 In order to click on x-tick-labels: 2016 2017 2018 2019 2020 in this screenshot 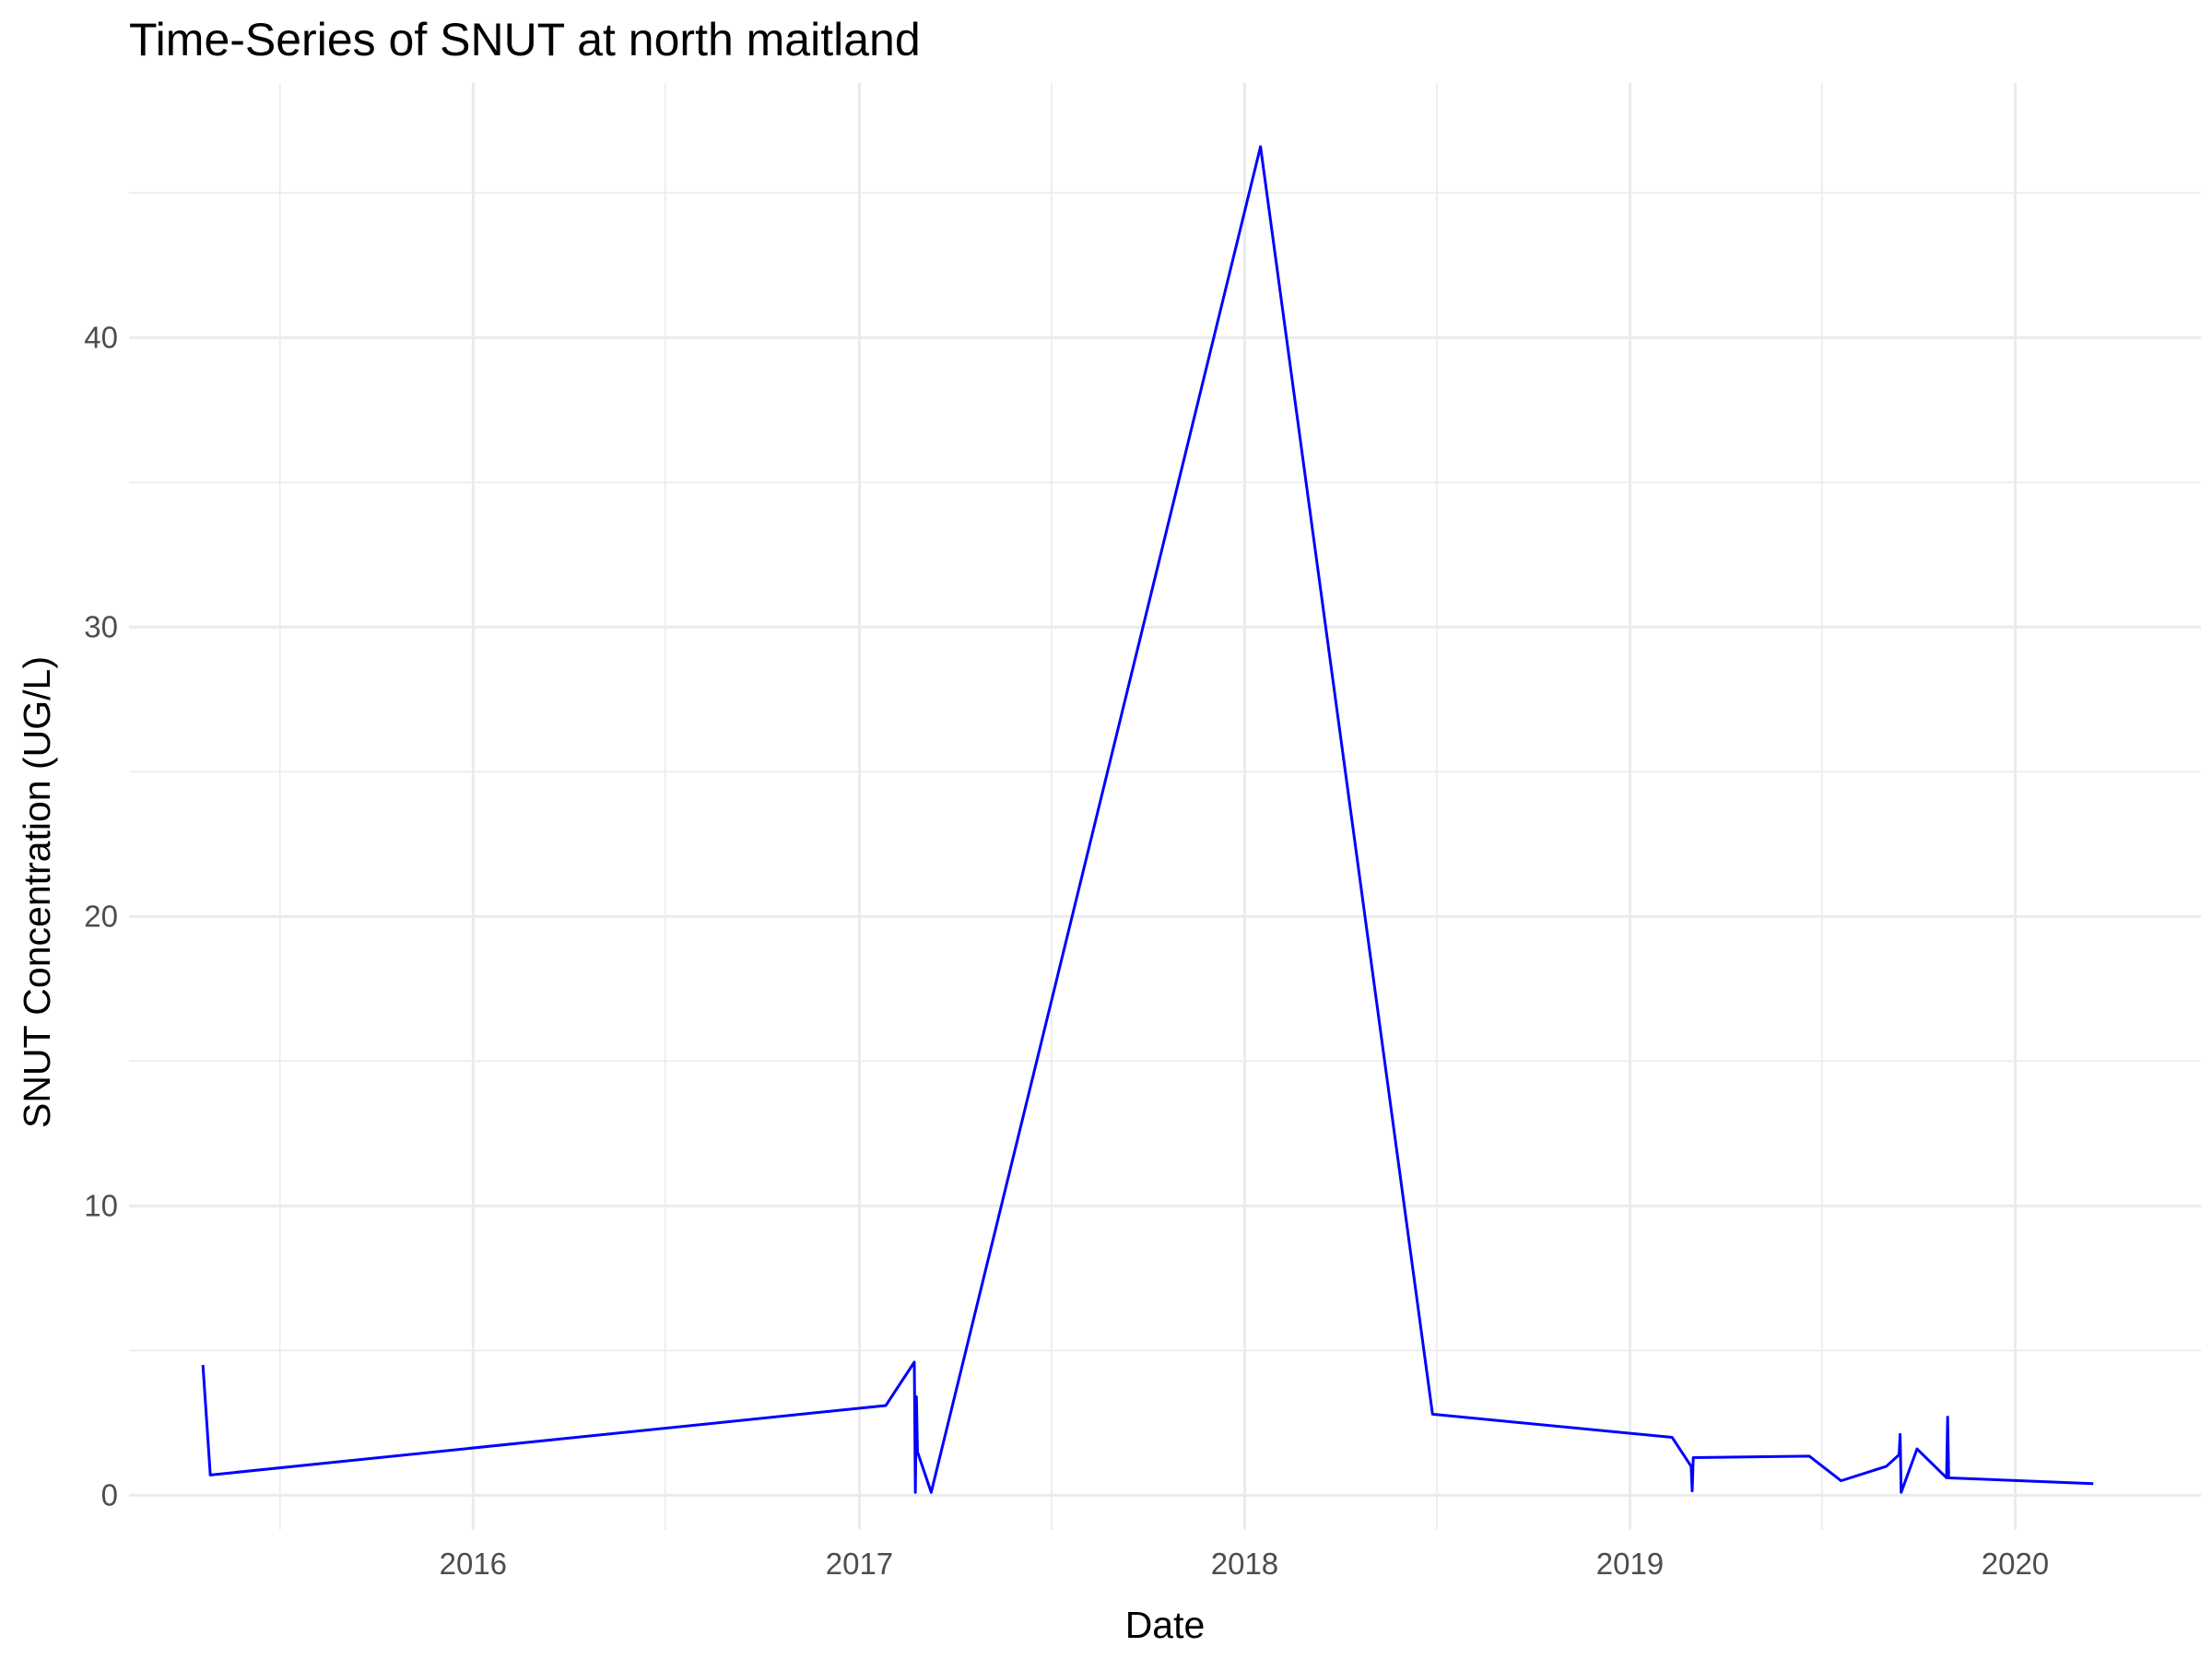, I will do `click(1245, 1564)`.